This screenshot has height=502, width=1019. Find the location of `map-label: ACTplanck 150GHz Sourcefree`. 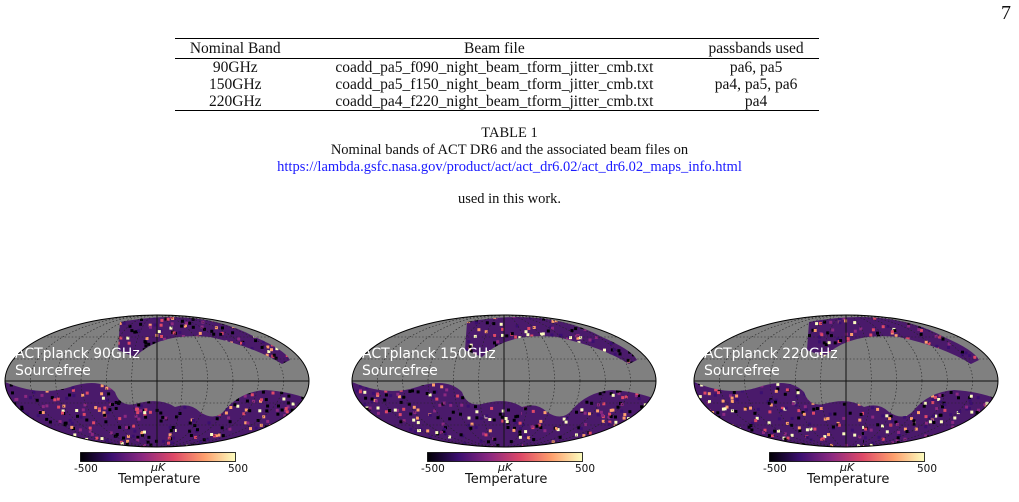

map-label: ACTplanck 150GHz Sourcefree is located at coordinates (429, 363).